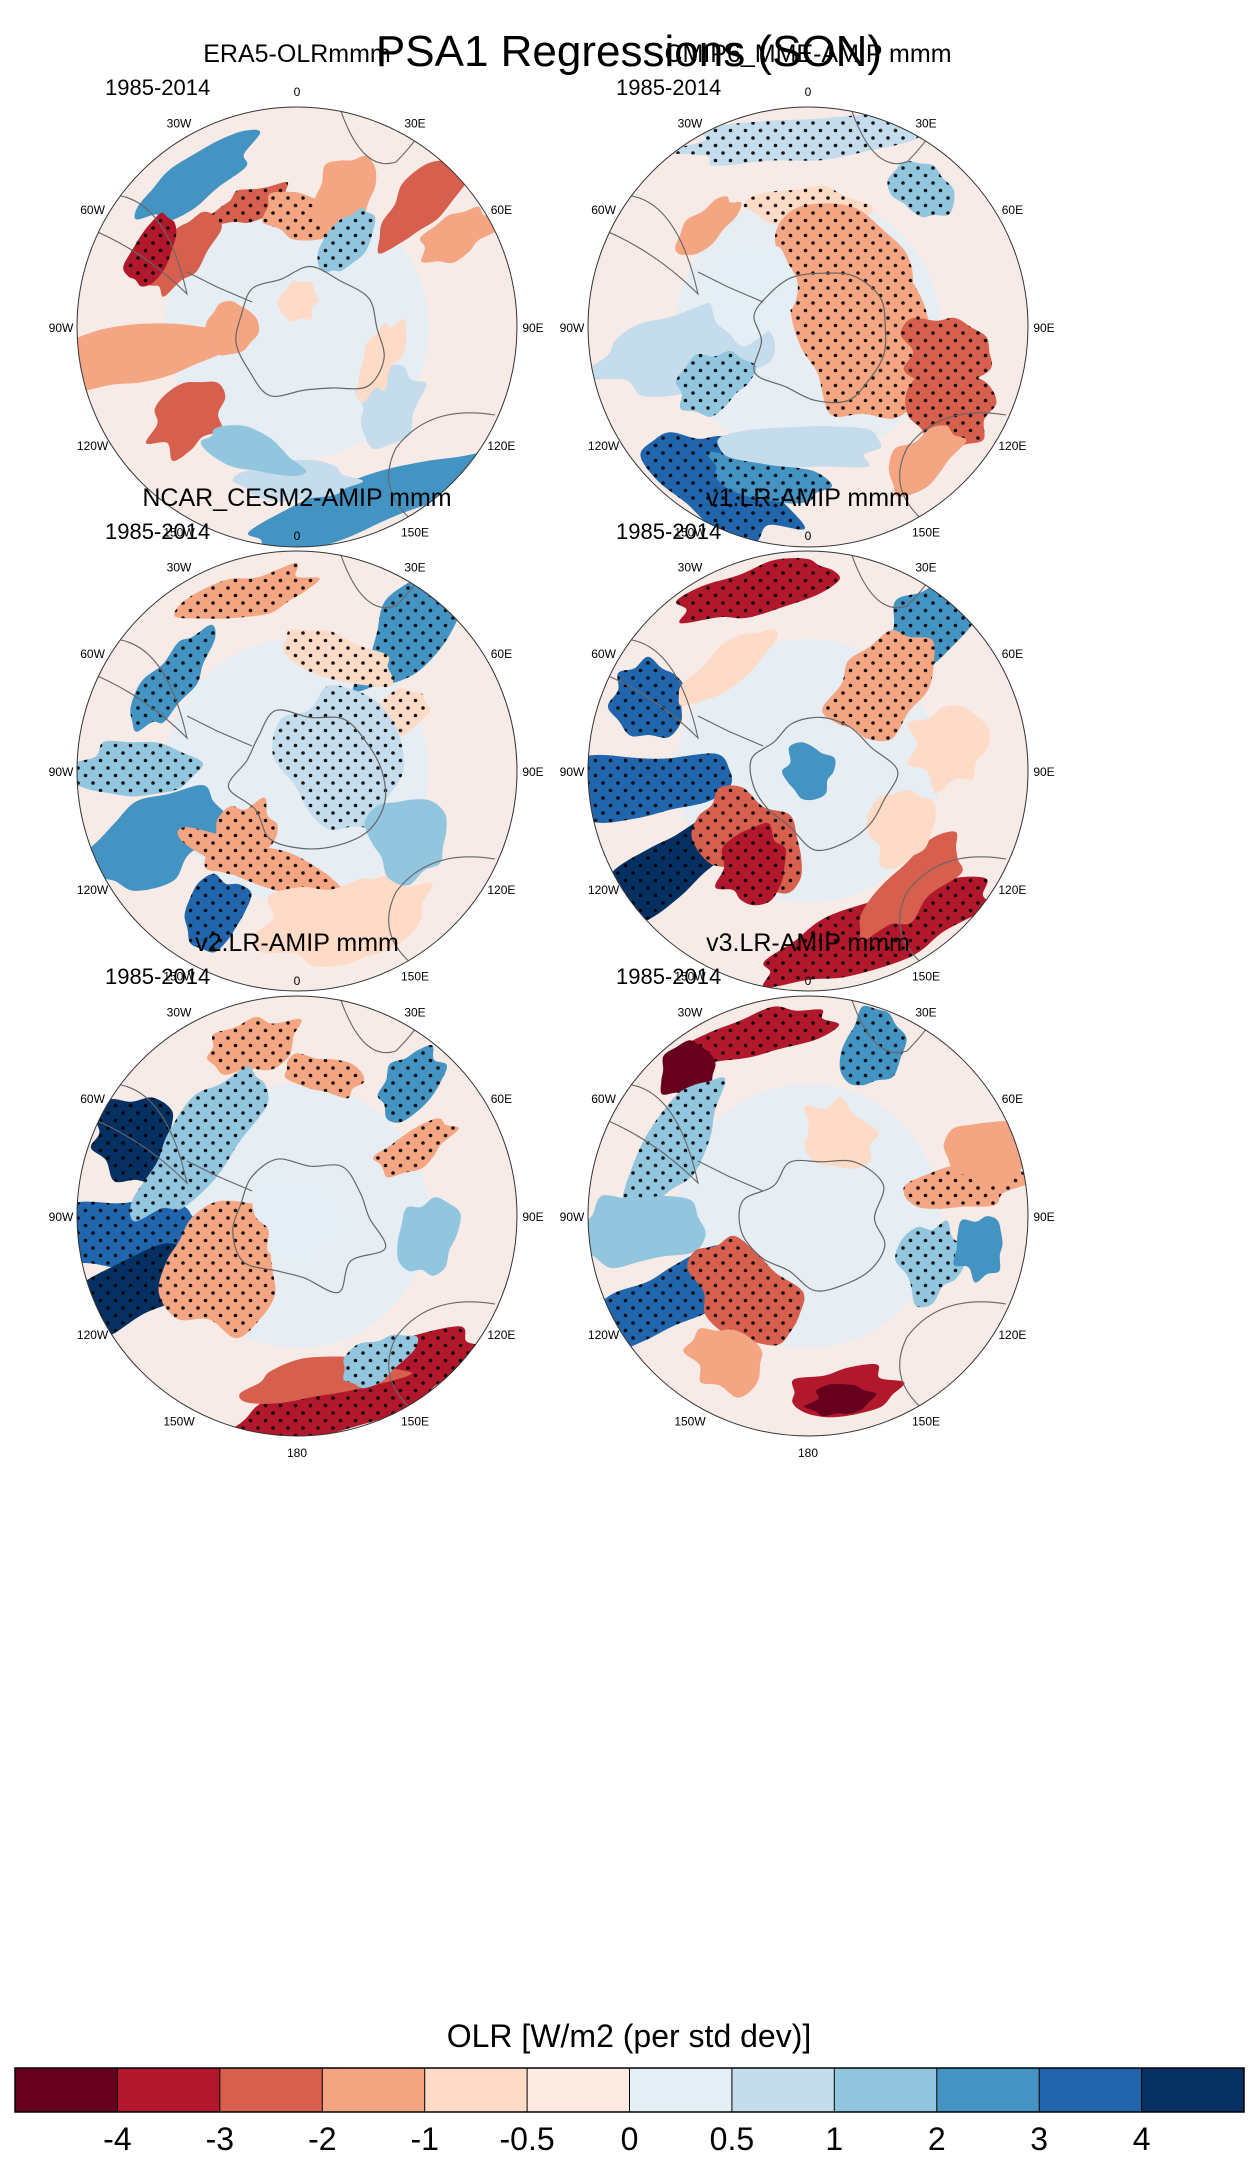  What do you see at coordinates (220, 2139) in the screenshot?
I see `colorbar-tick-label: -3` at bounding box center [220, 2139].